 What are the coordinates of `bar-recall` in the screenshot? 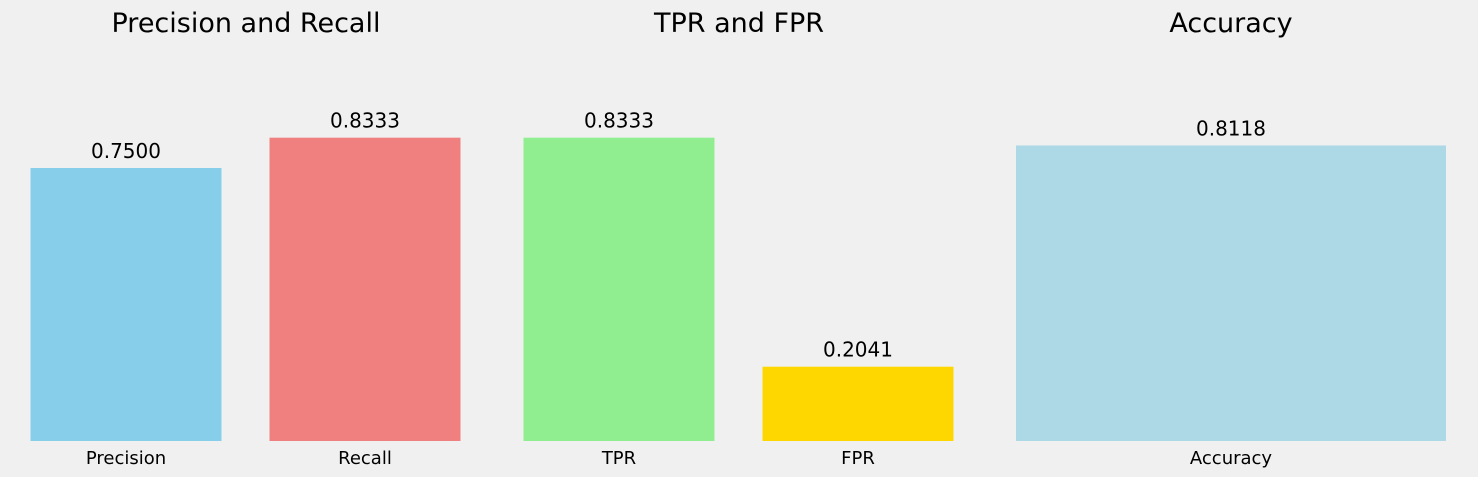 It's located at (365, 289).